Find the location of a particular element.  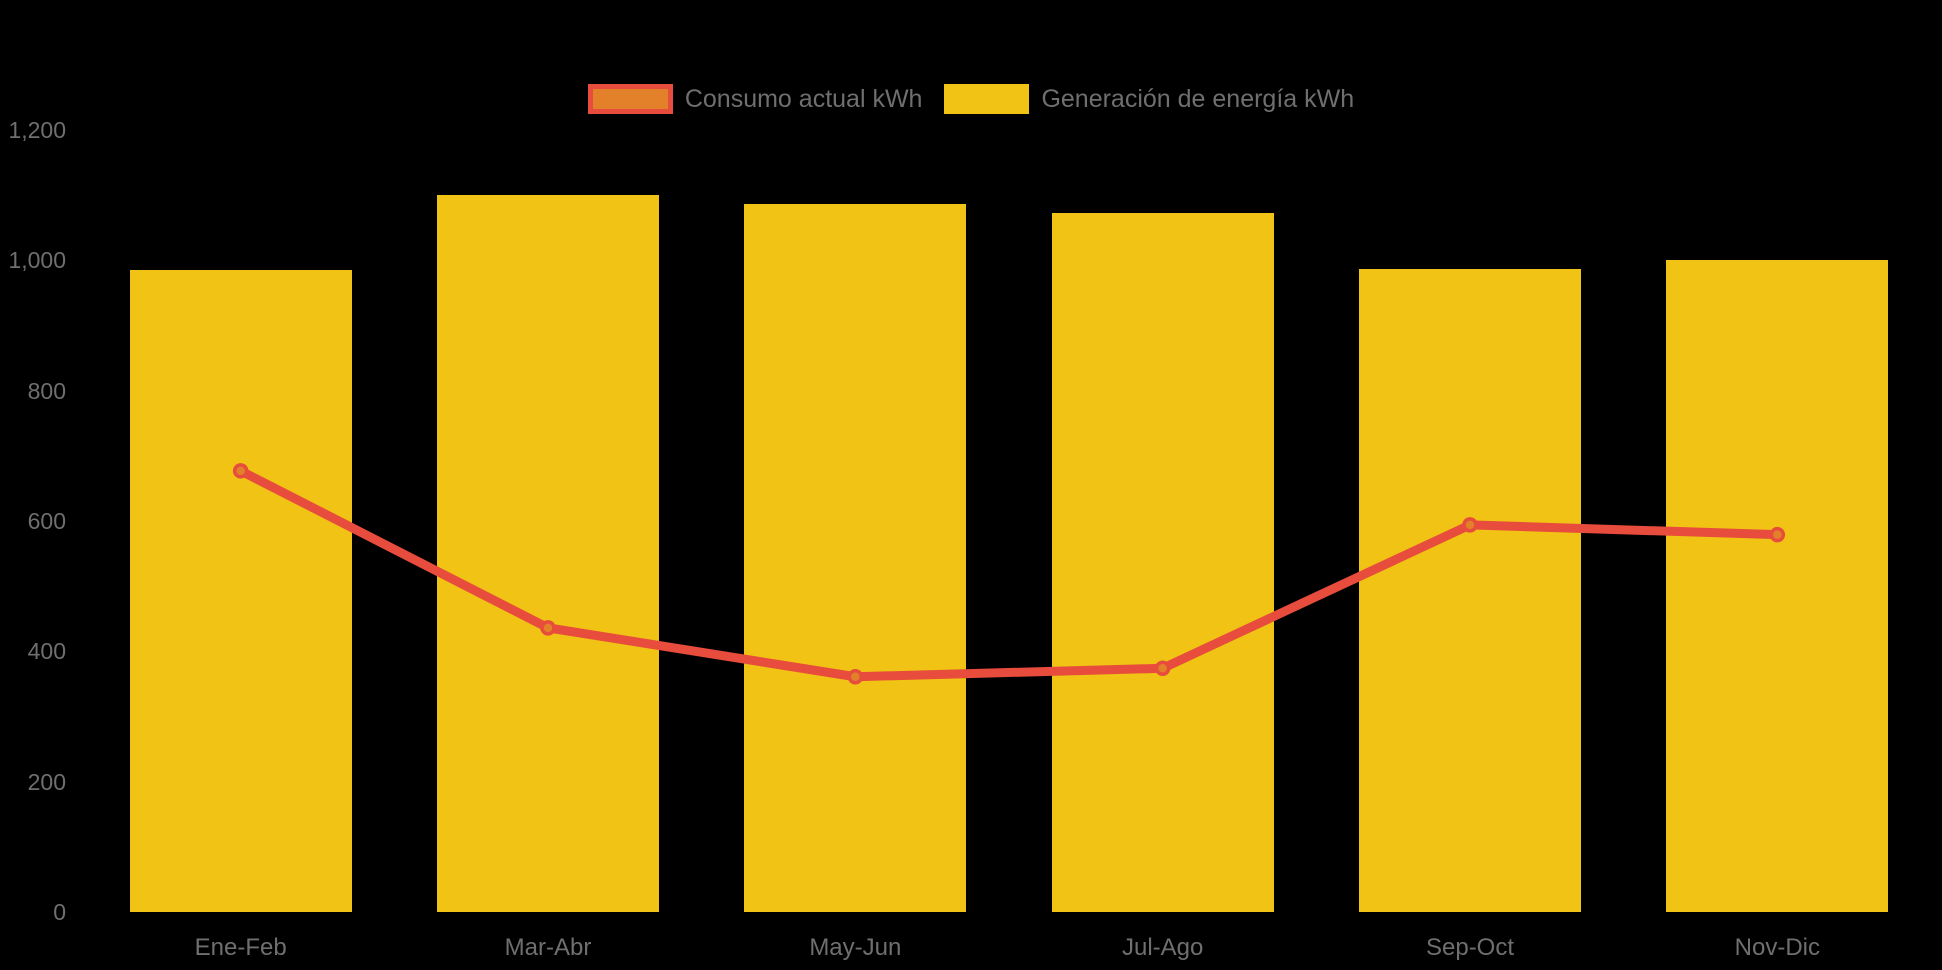

x-axis-label-jul-ago: Jul-Ago is located at coordinates (1162, 947).